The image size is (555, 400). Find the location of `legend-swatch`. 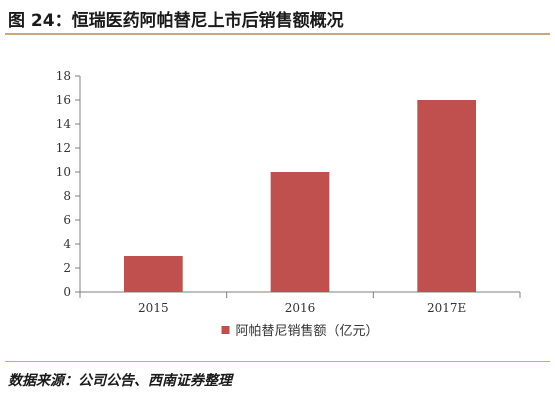

legend-swatch is located at coordinates (225, 330).